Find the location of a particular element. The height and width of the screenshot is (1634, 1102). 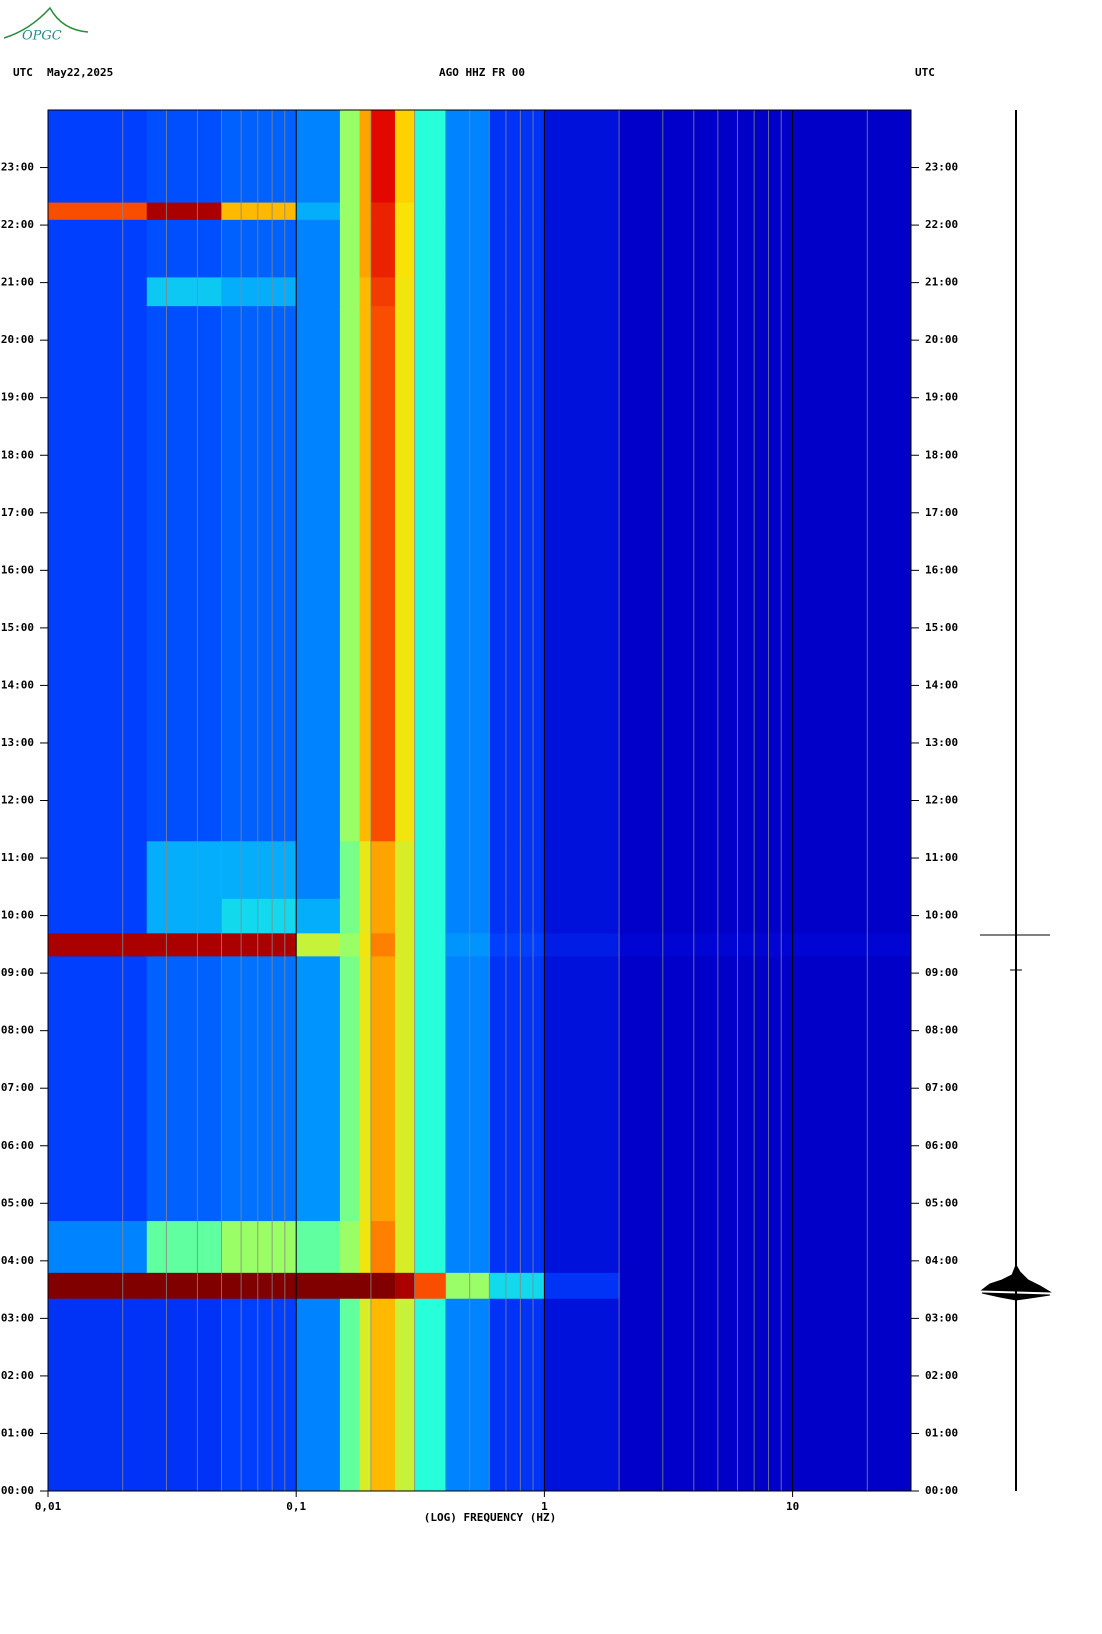

y-tick-label: 14:00 is located at coordinates (17, 684).